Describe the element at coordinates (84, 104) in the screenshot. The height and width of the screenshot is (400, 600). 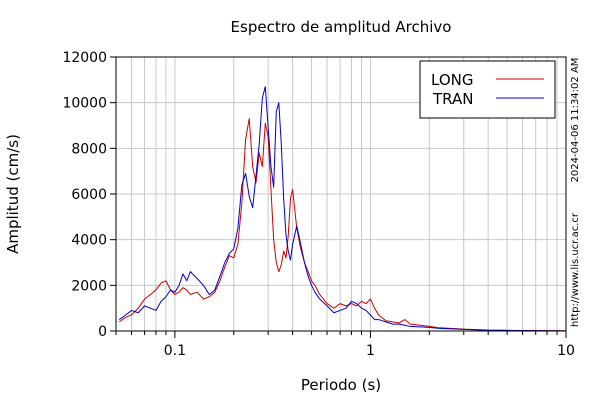
I see `y-tick-label: 10000` at that location.